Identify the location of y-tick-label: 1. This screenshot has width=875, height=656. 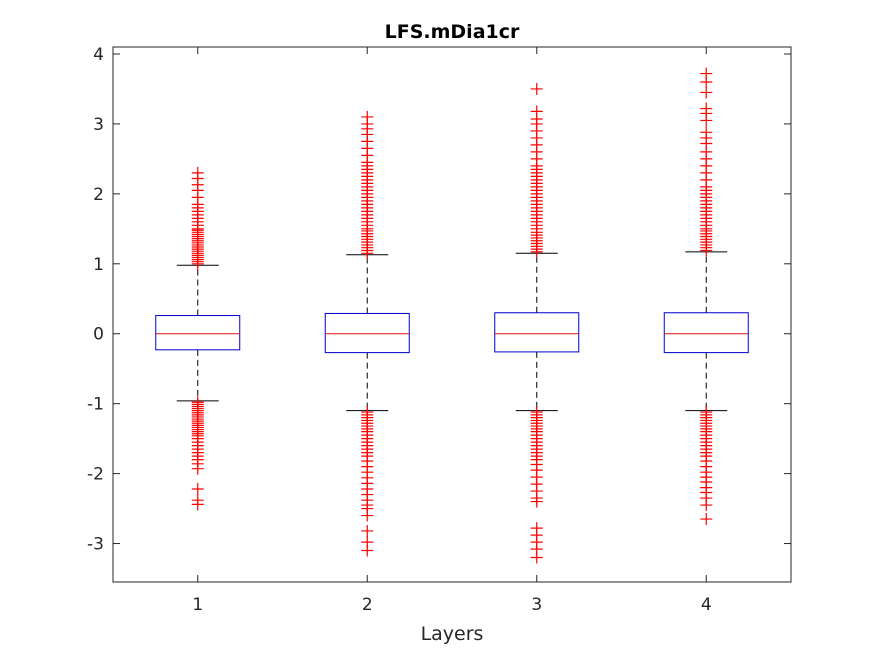
(98, 265).